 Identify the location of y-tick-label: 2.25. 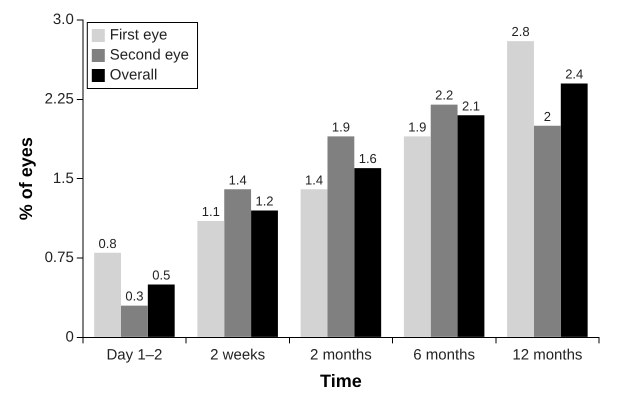
(59, 99).